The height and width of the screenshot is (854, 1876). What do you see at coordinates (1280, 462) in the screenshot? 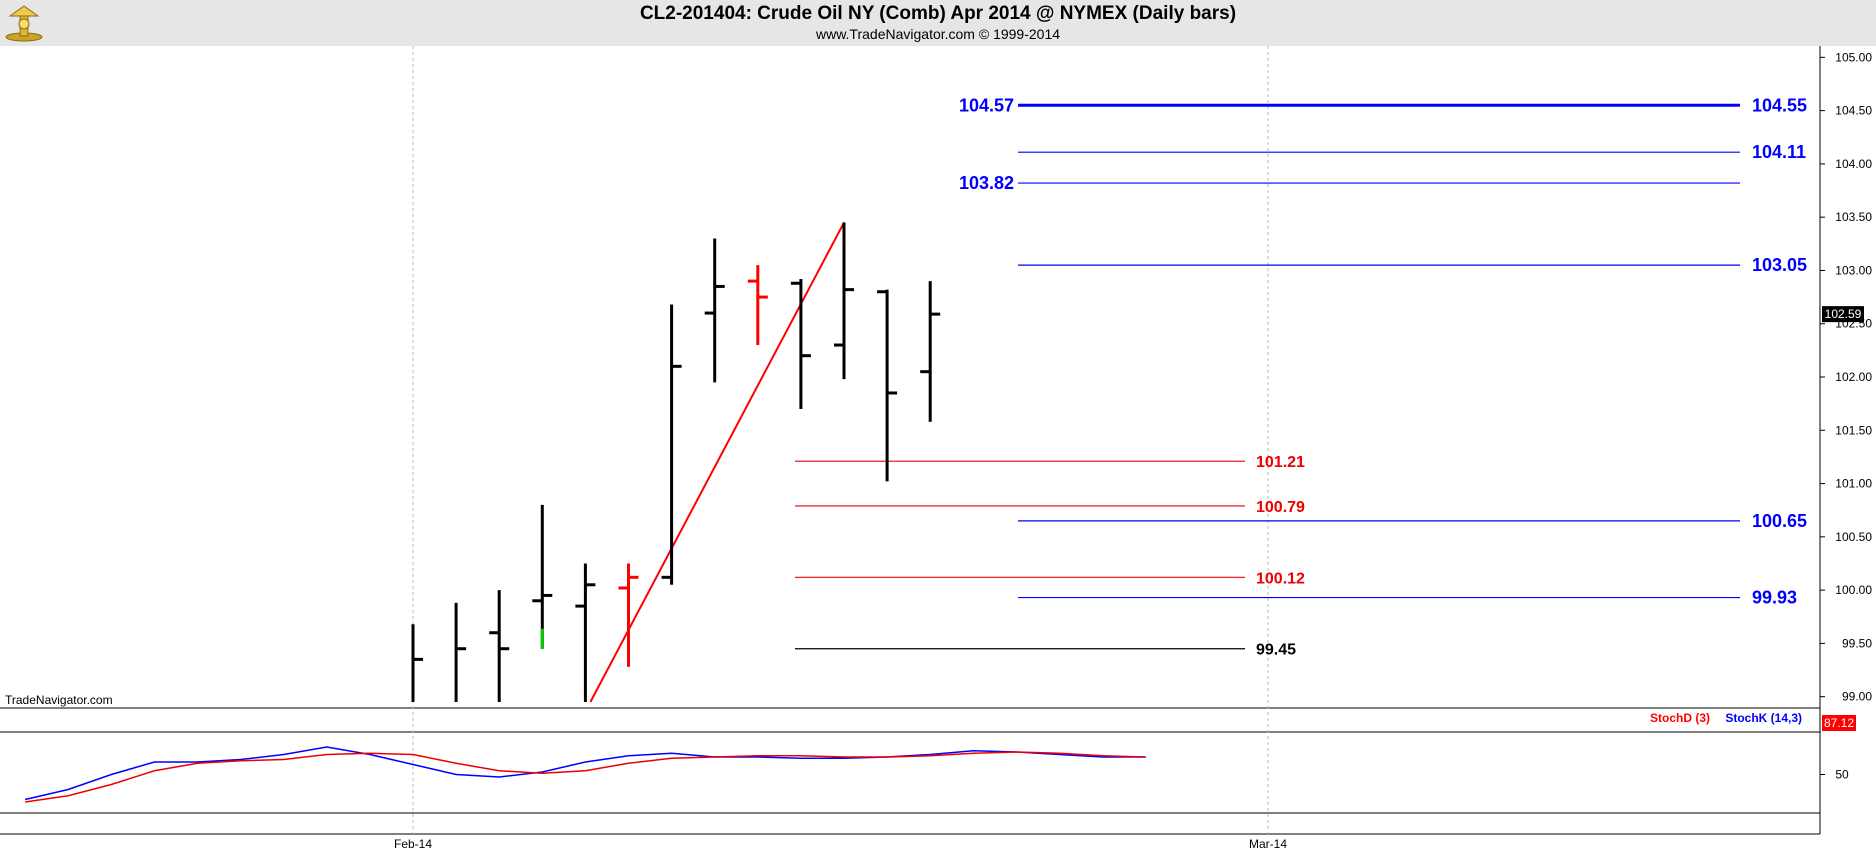
I see `level-right-label: 101.21` at bounding box center [1280, 462].